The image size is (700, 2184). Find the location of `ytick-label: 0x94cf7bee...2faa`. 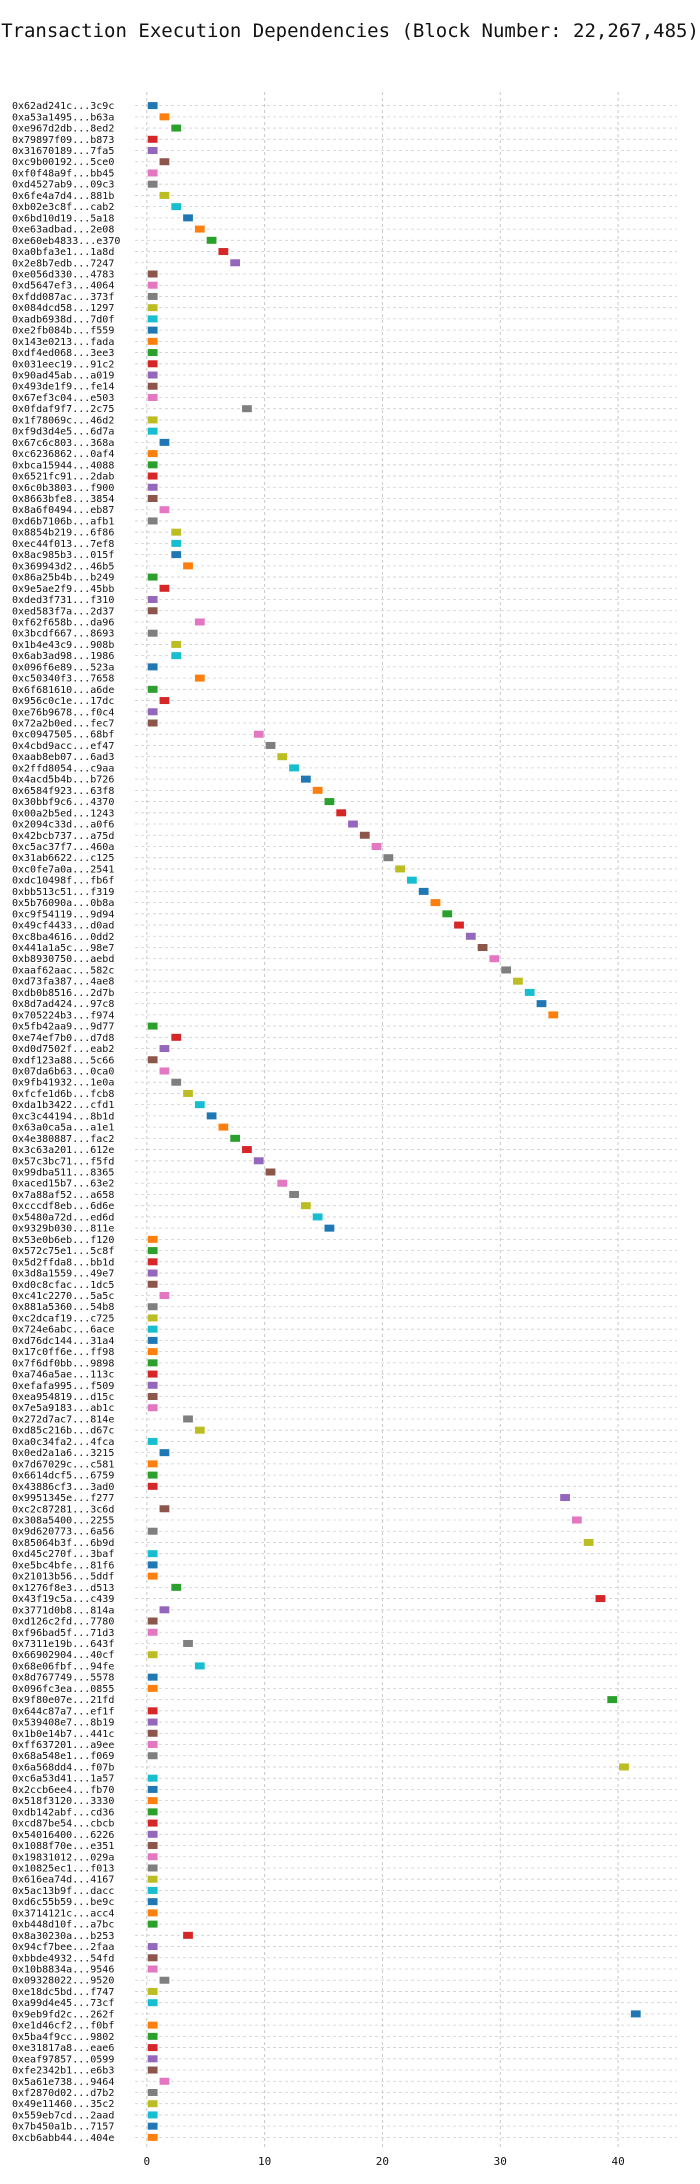

ytick-label: 0x94cf7bee...2faa is located at coordinates (63, 1947).